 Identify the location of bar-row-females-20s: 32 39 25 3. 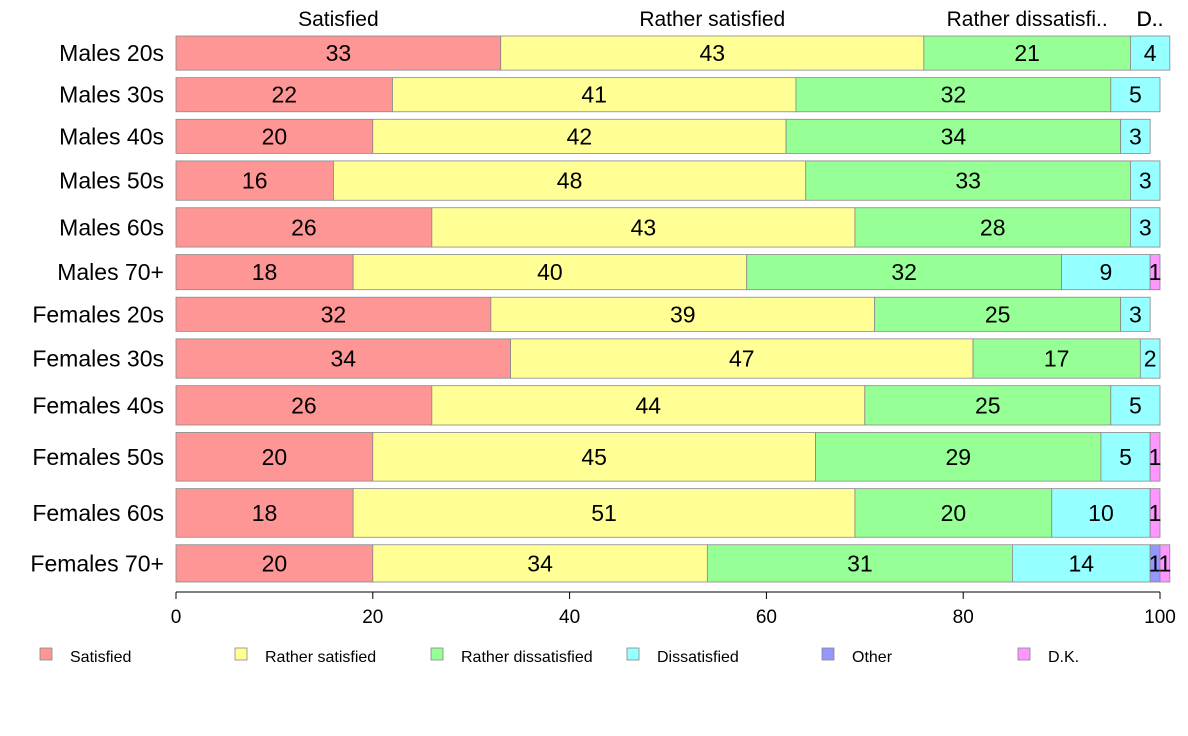
(663, 314).